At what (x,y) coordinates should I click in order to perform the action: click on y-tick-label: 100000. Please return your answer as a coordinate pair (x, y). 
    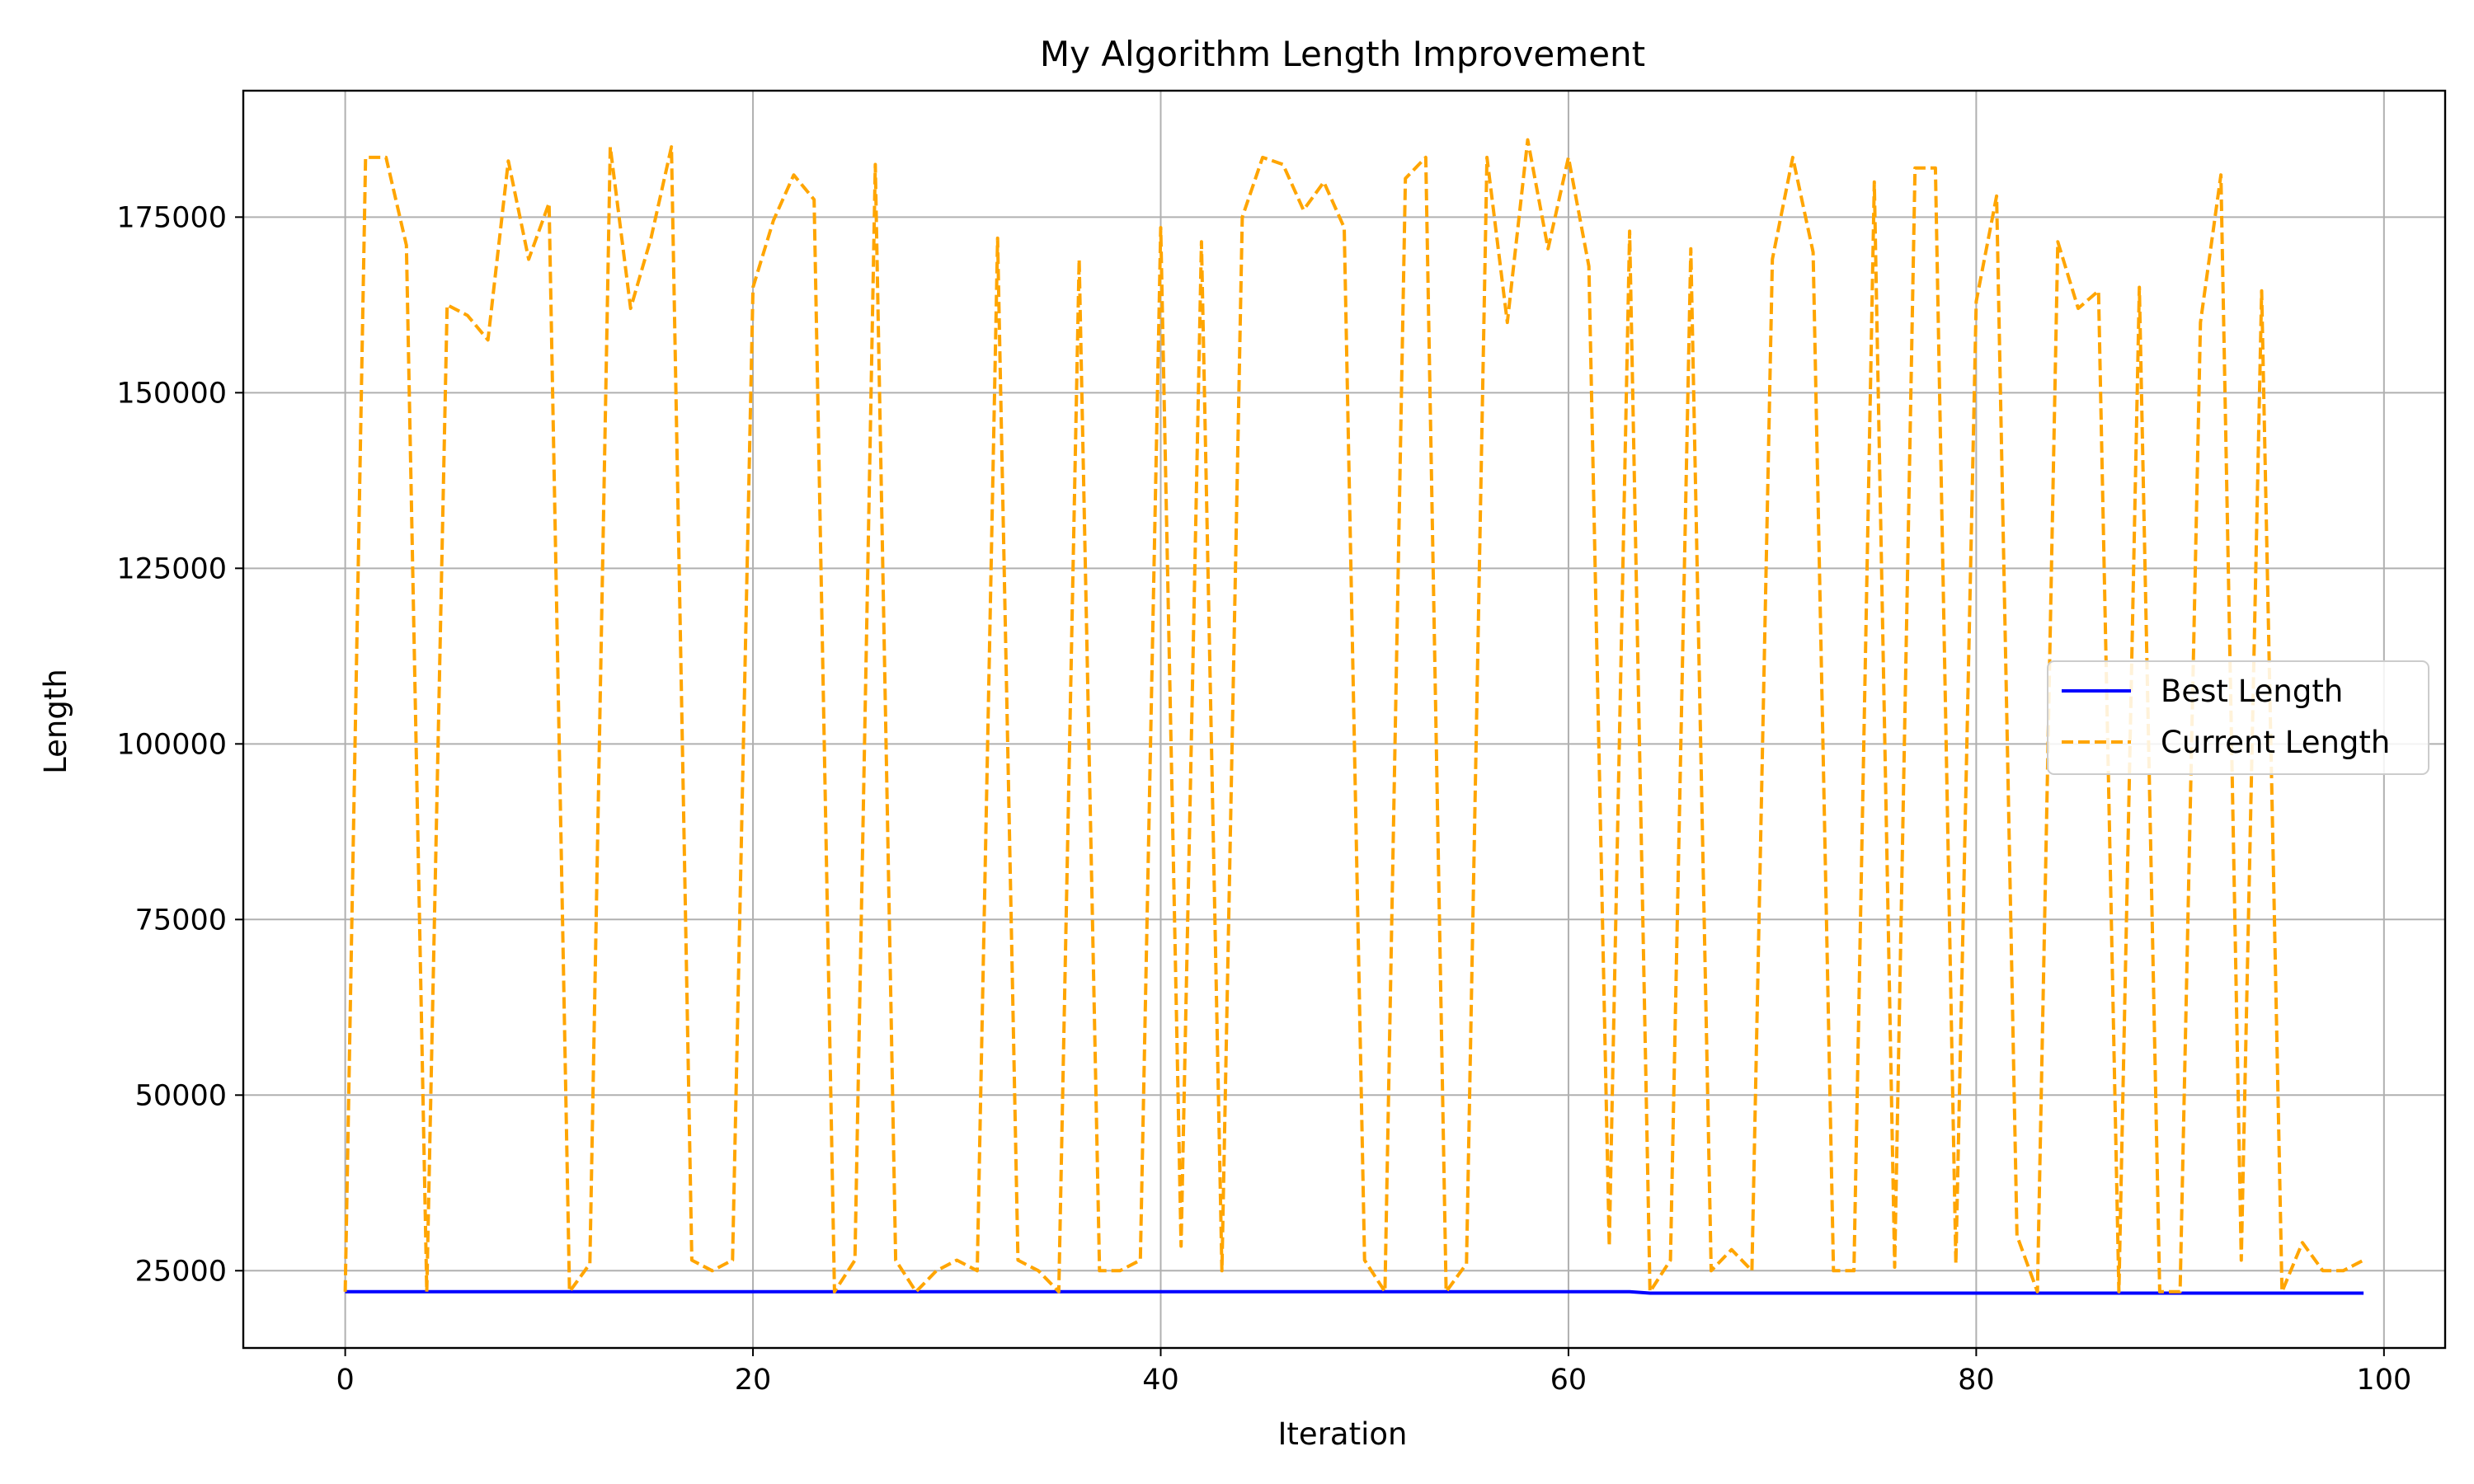
    Looking at the image, I should click on (171, 744).